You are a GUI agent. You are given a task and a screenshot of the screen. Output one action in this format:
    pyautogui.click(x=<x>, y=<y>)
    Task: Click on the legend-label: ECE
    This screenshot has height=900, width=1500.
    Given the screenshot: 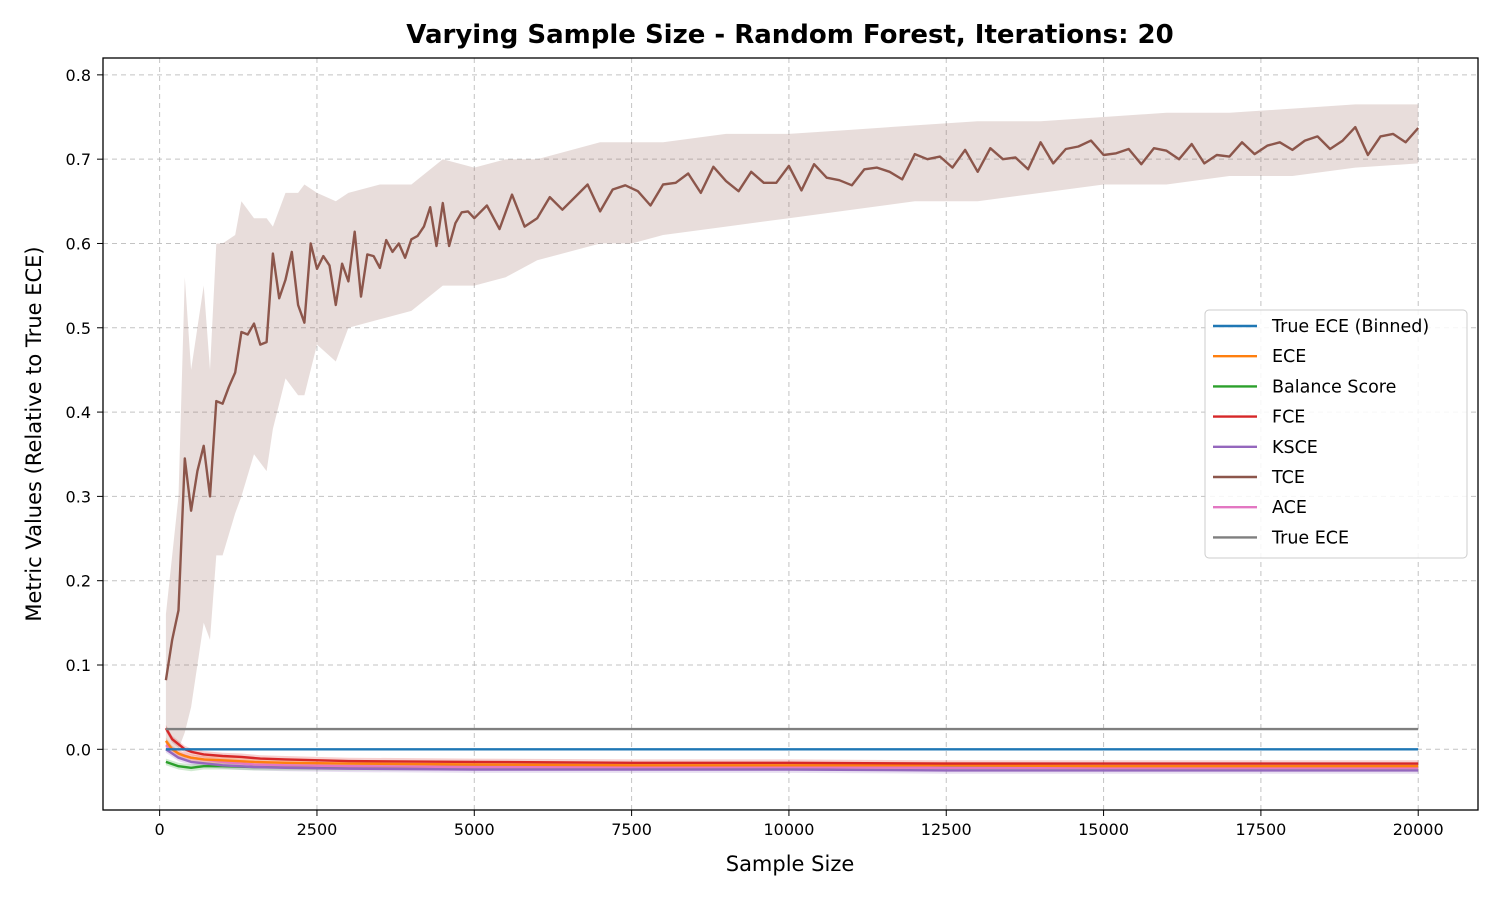 What is the action you would take?
    pyautogui.click(x=1289, y=357)
    